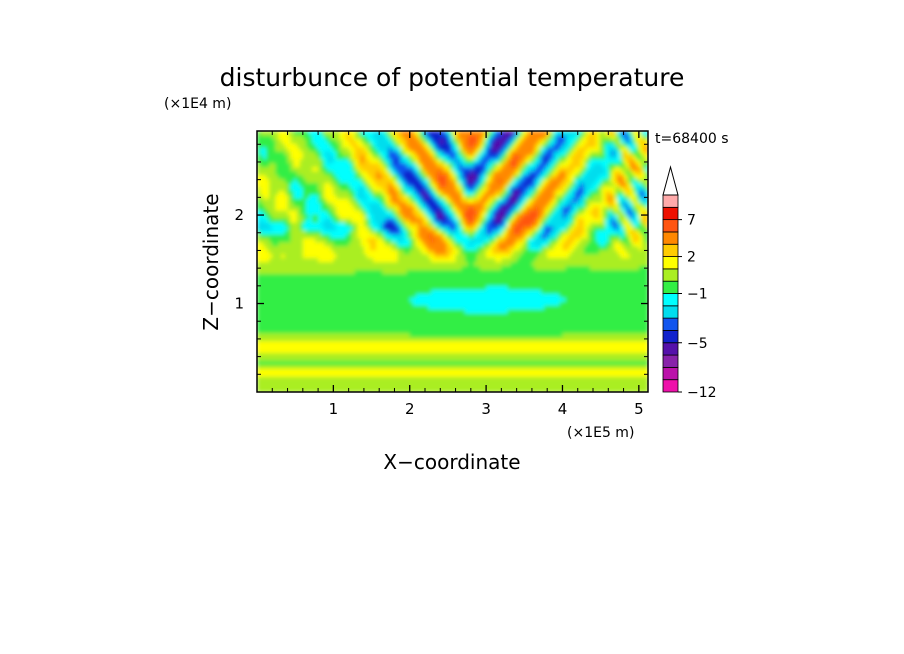 This screenshot has height=654, width=904. What do you see at coordinates (239, 215) in the screenshot?
I see `y-tick-label: 2` at bounding box center [239, 215].